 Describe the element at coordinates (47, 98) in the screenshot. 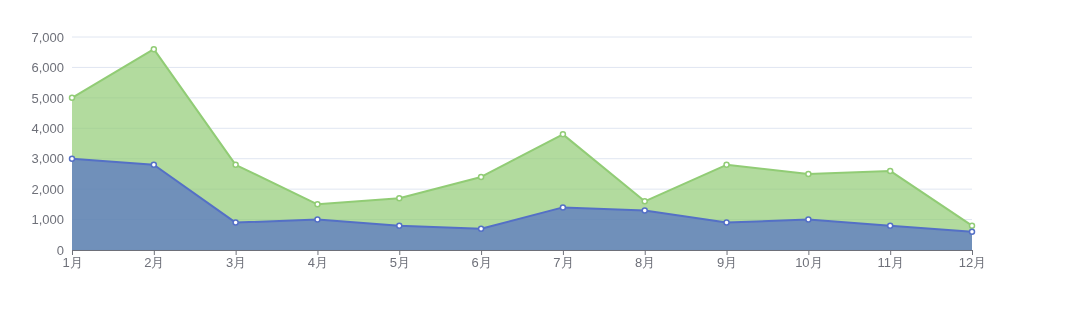

I see `y-tick-label: 5,000` at that location.